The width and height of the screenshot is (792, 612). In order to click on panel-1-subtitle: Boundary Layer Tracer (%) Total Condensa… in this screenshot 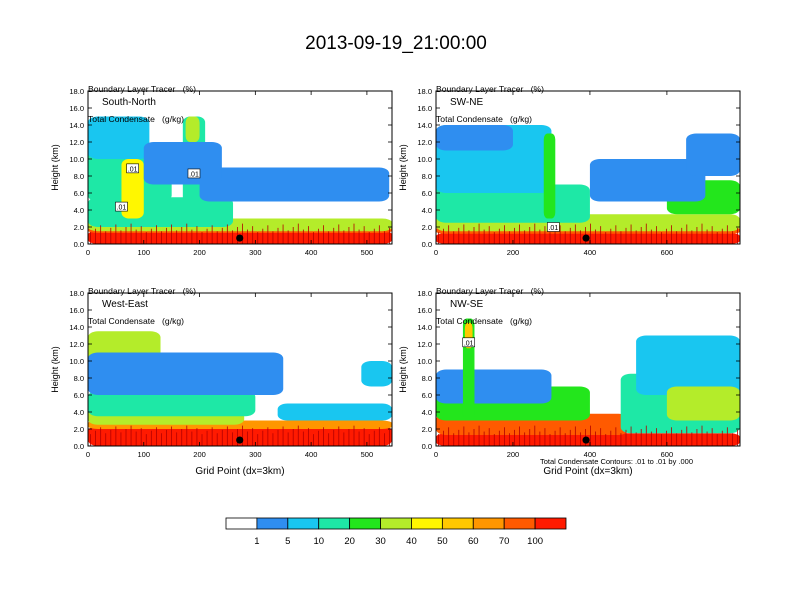, I will do `click(142, 99)`.